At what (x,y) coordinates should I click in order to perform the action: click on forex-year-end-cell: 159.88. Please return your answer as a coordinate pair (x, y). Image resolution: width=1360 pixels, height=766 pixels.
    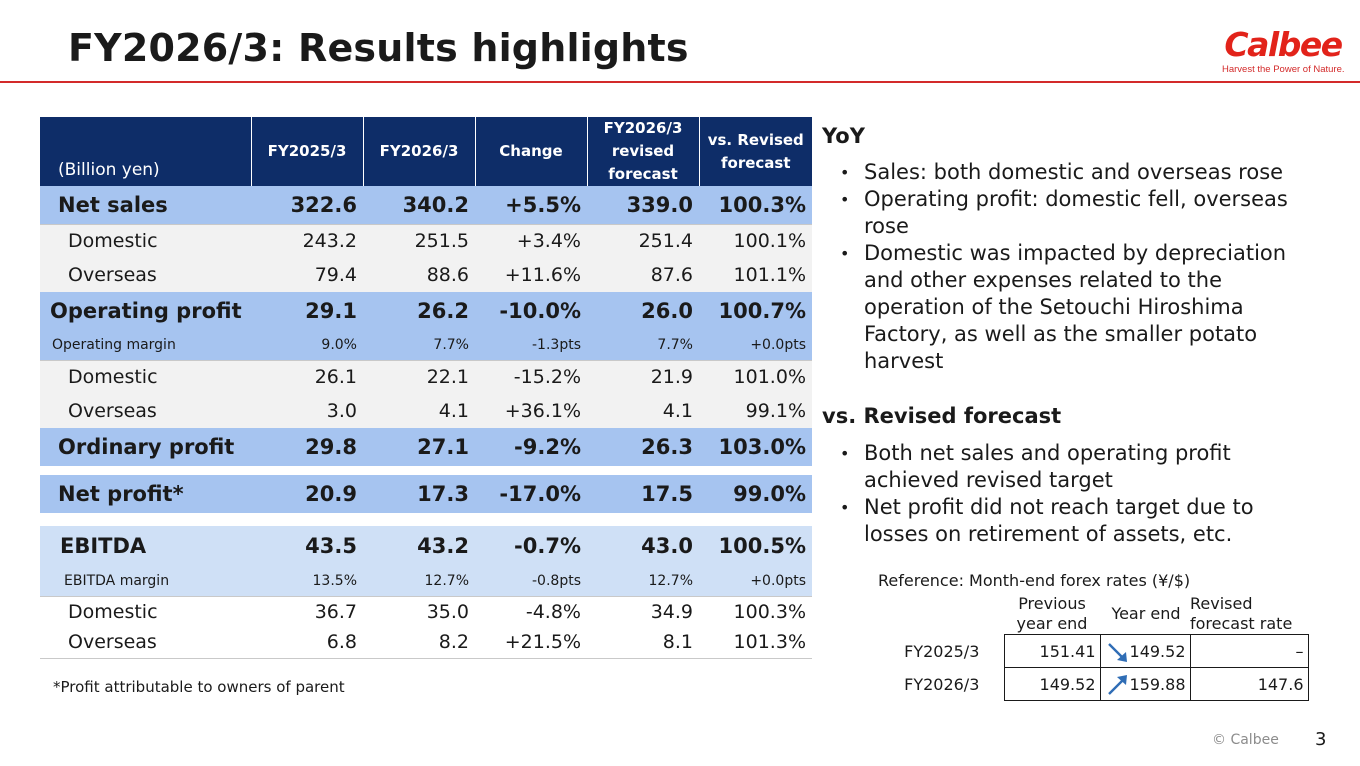
    Looking at the image, I should click on (1145, 684).